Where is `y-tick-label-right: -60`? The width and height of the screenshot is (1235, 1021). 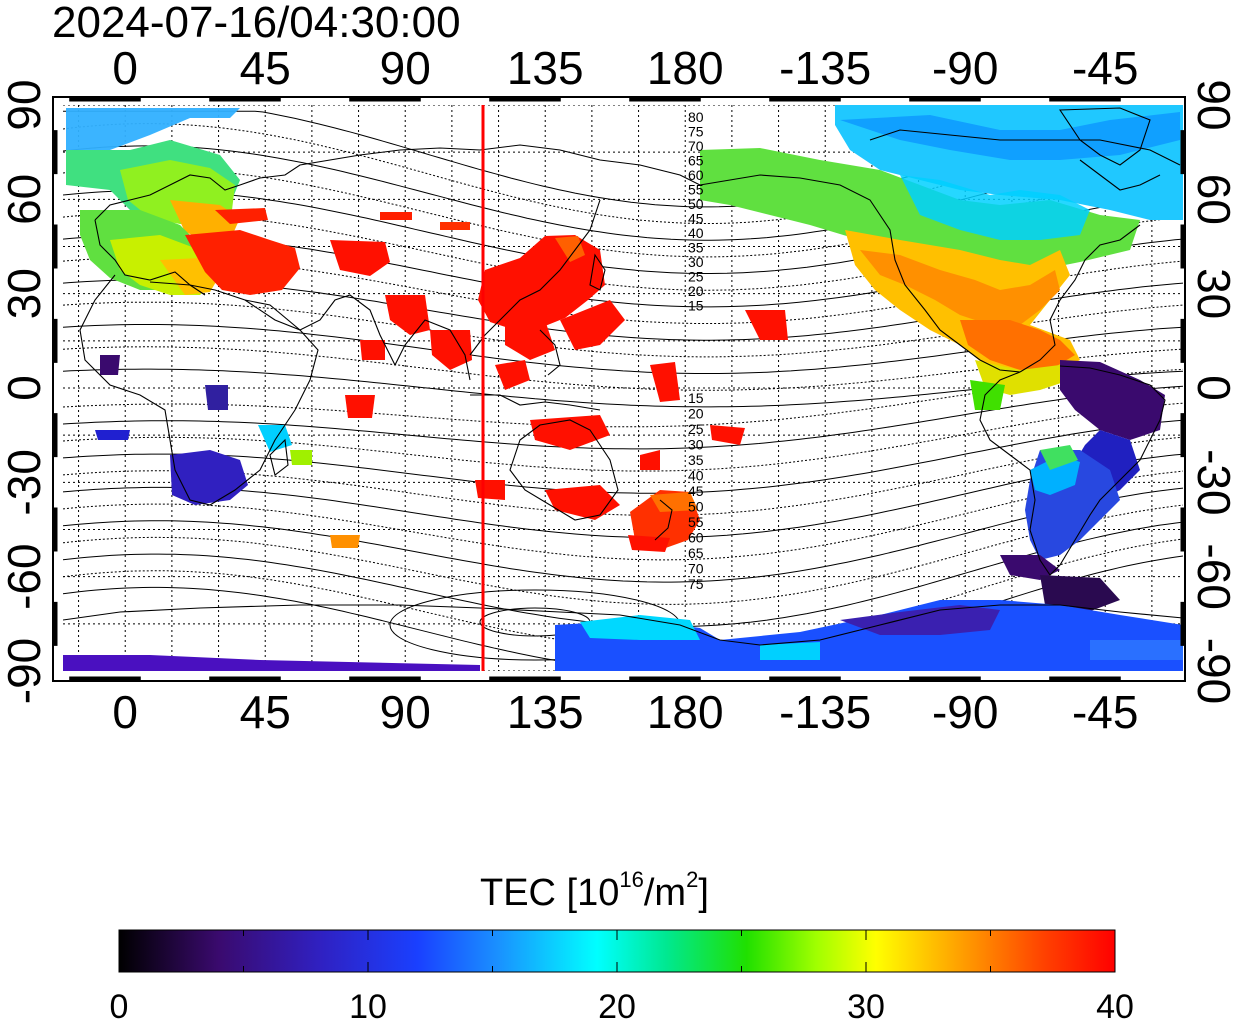 y-tick-label-right: -60 is located at coordinates (1211, 576).